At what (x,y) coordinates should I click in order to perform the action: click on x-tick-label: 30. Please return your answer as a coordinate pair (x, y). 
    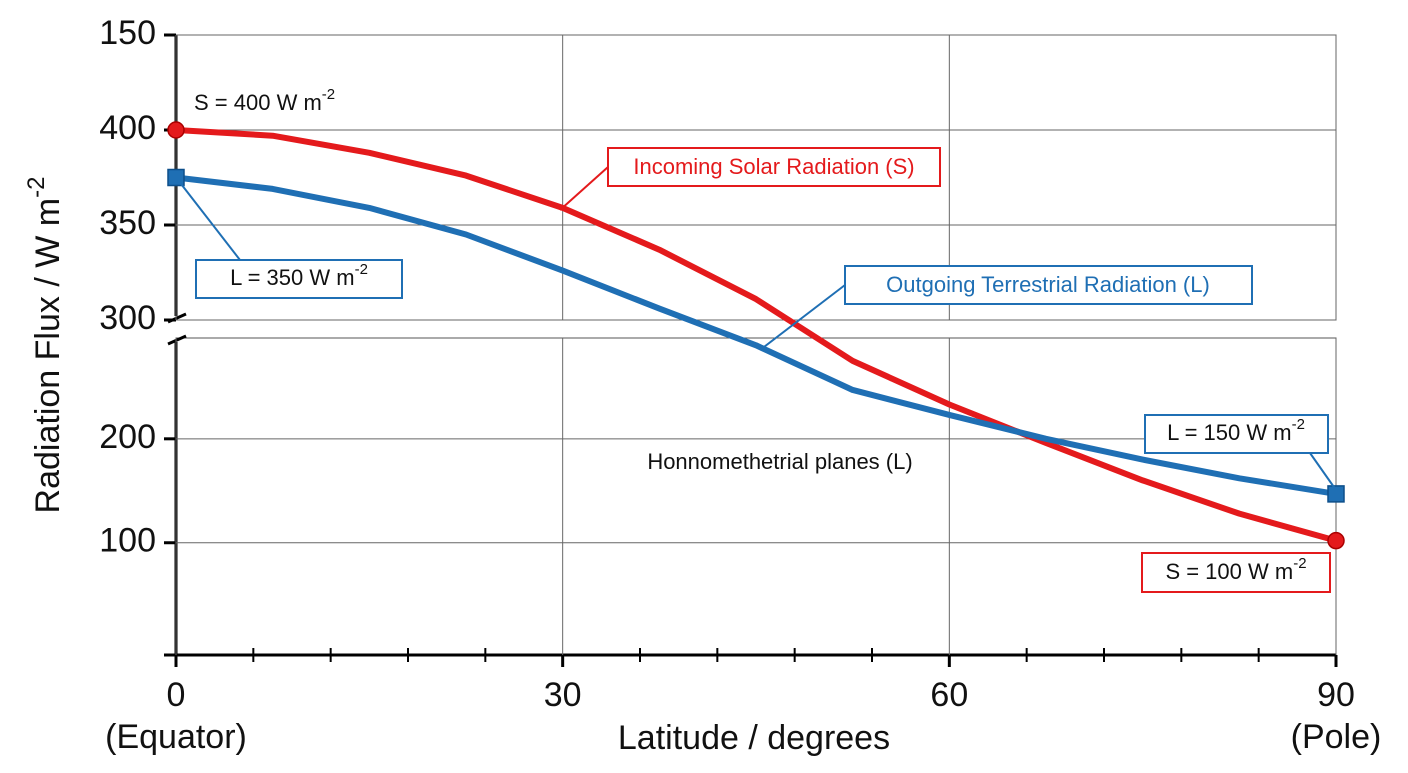
    Looking at the image, I should click on (563, 695).